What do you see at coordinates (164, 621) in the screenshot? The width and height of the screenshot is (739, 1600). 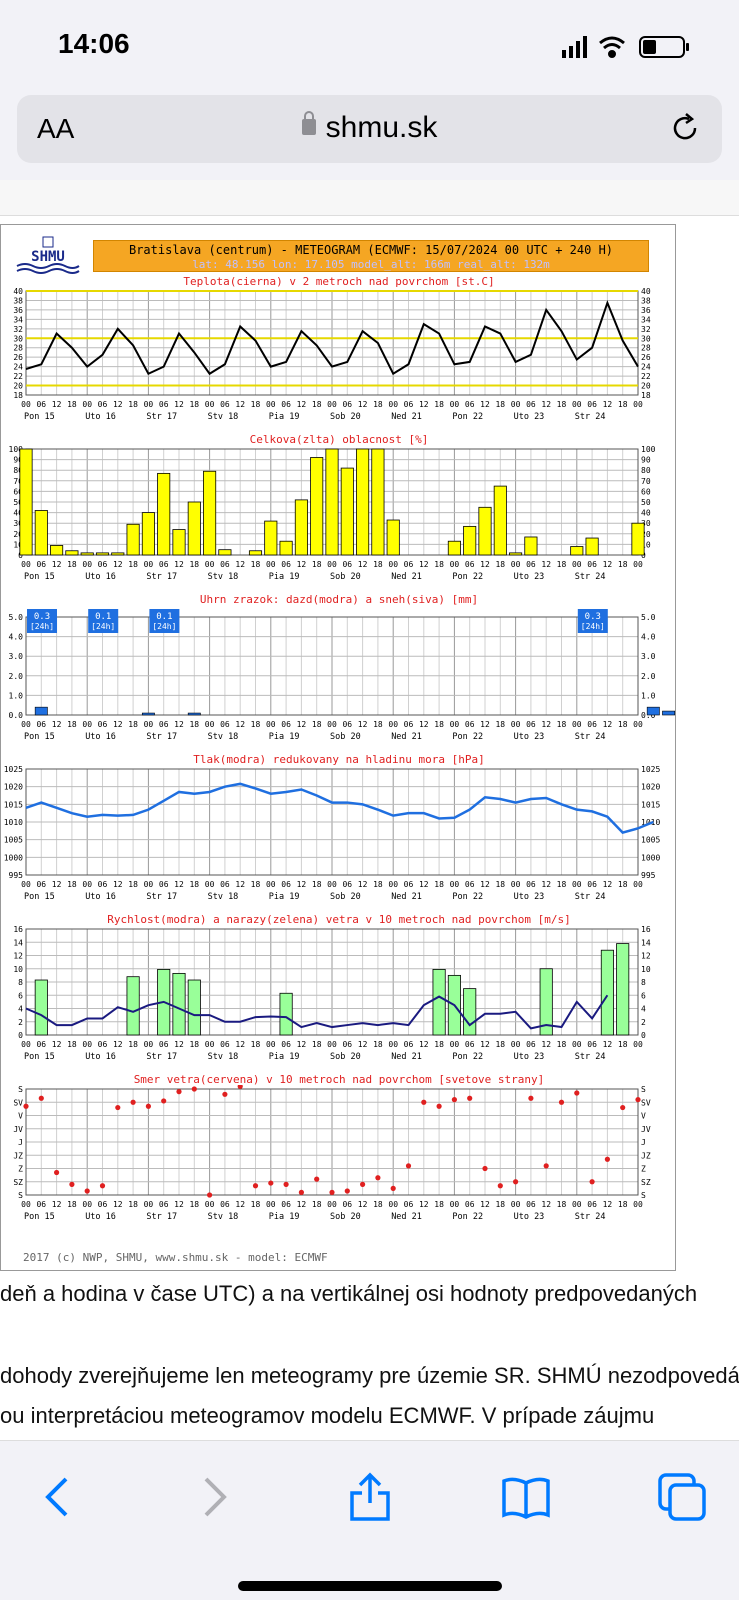 I see `precip-total-badge` at bounding box center [164, 621].